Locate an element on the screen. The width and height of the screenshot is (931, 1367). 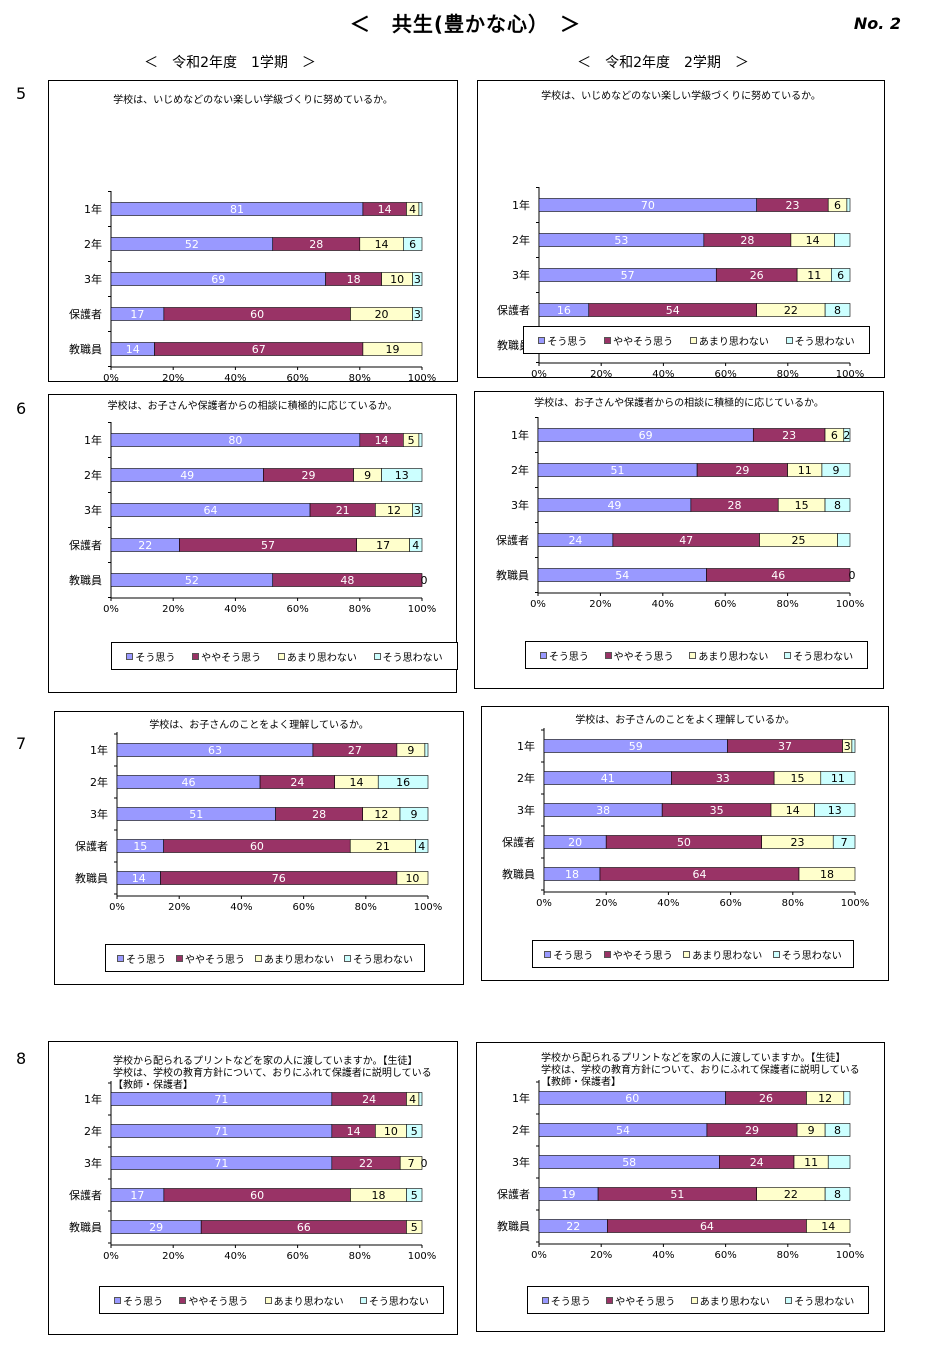
data-label: 6 is located at coordinates (840, 275).